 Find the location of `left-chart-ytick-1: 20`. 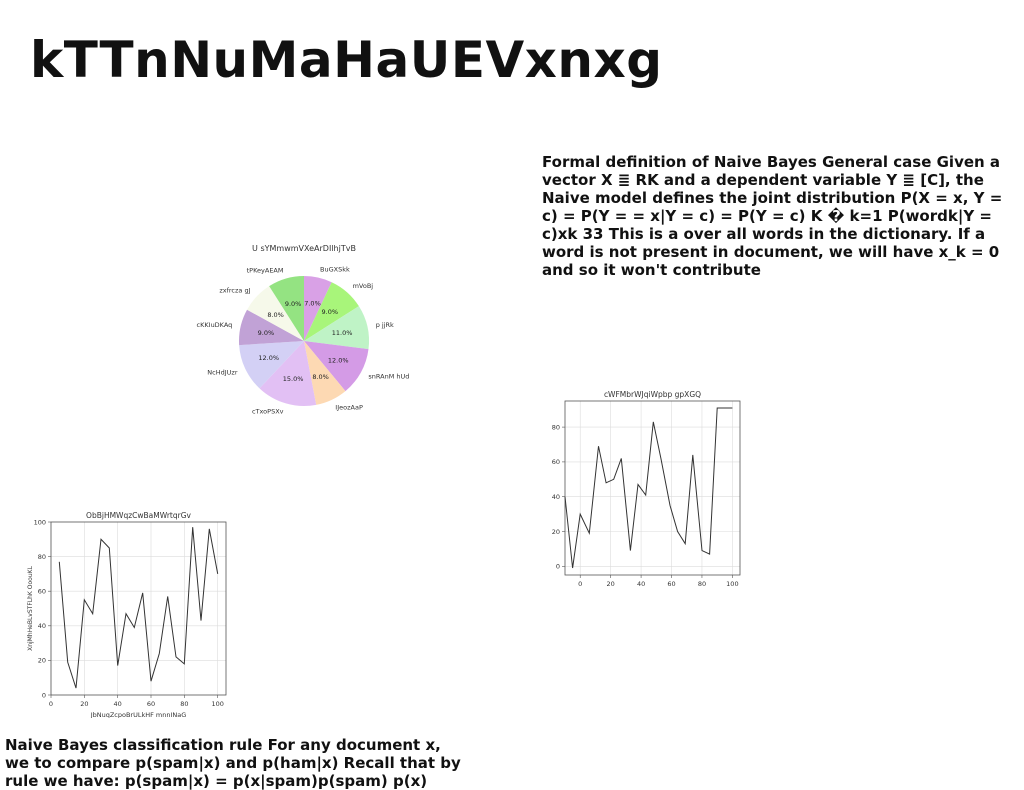

left-chart-ytick-1: 20 is located at coordinates (42, 661).